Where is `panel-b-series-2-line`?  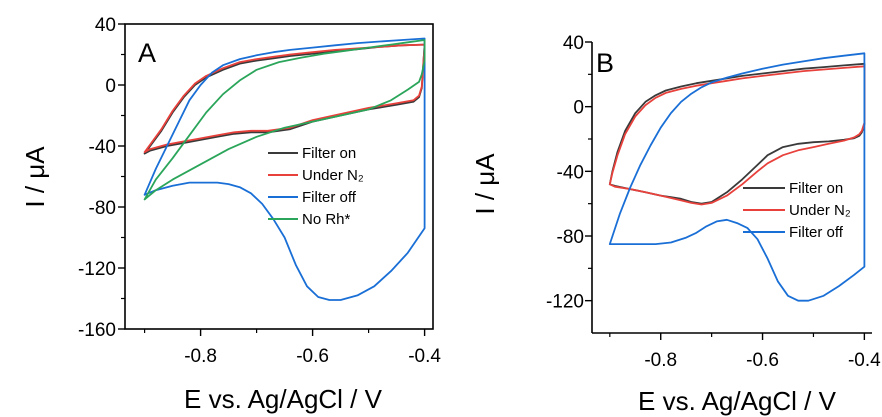 panel-b-series-2-line is located at coordinates (737, 135).